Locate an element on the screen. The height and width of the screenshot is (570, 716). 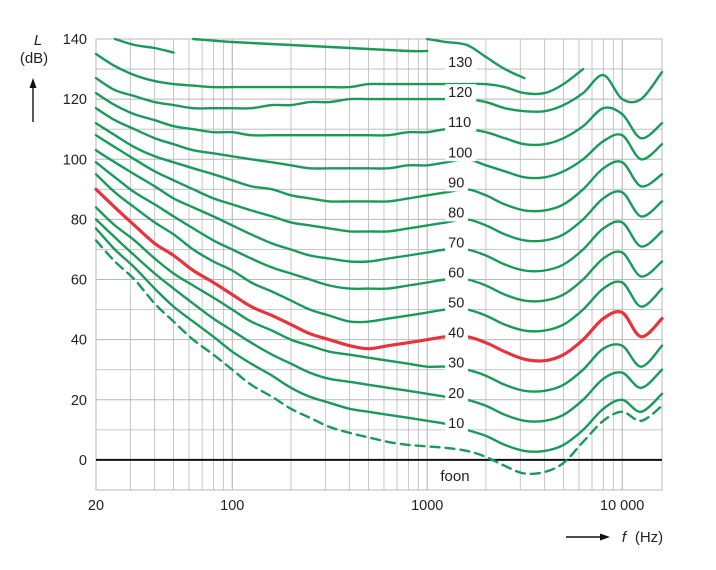
y-axis-symbol: L is located at coordinates (38, 40).